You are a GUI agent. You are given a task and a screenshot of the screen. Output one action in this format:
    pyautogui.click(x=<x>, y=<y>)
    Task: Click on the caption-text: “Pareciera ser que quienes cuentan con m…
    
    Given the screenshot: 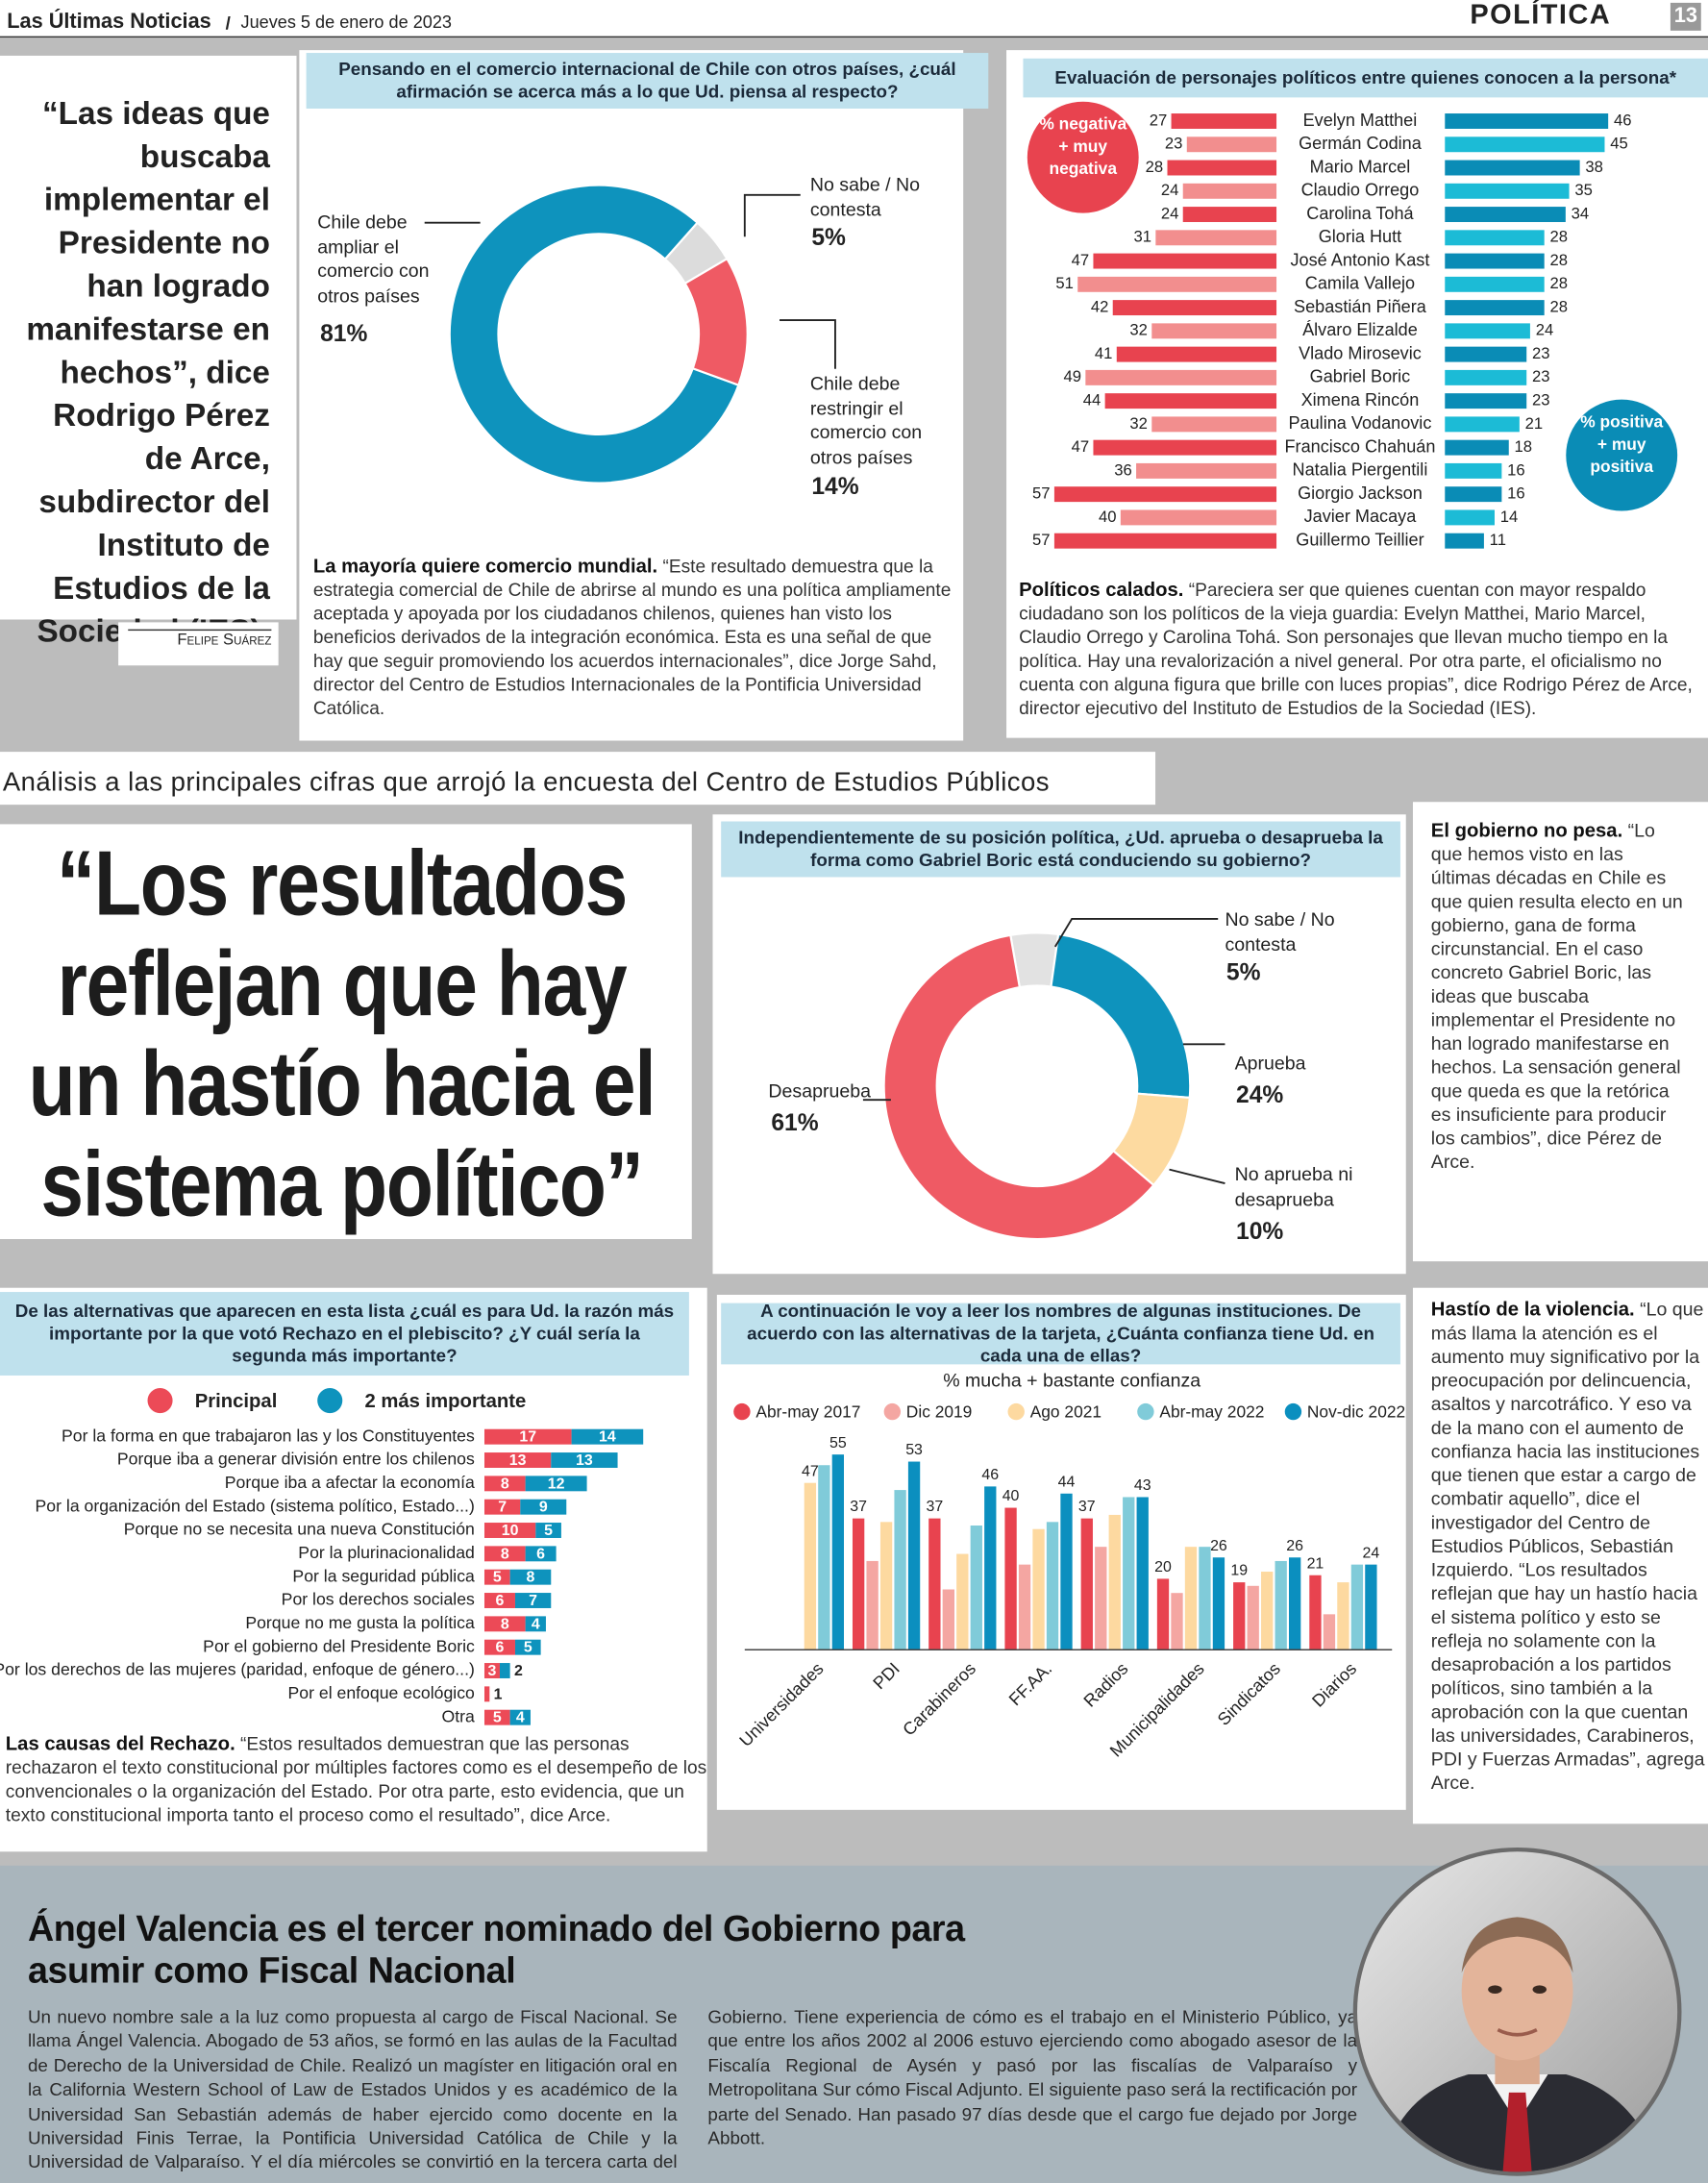 What is the action you would take?
    pyautogui.click(x=1356, y=649)
    